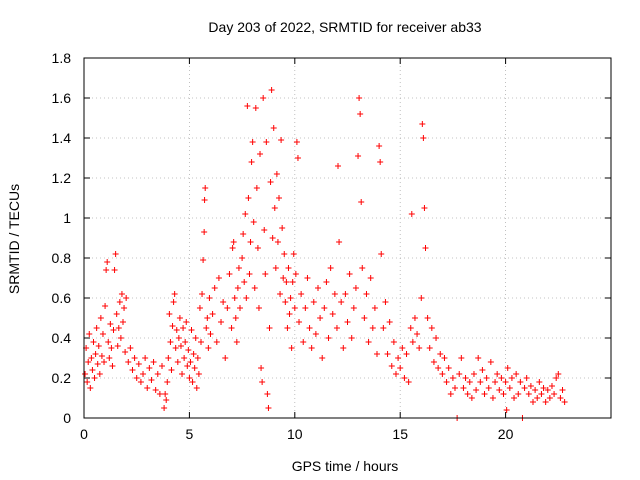 Image resolution: width=640 pixels, height=480 pixels. Describe the element at coordinates (84, 434) in the screenshot. I see `x-tick-label: 0` at that location.